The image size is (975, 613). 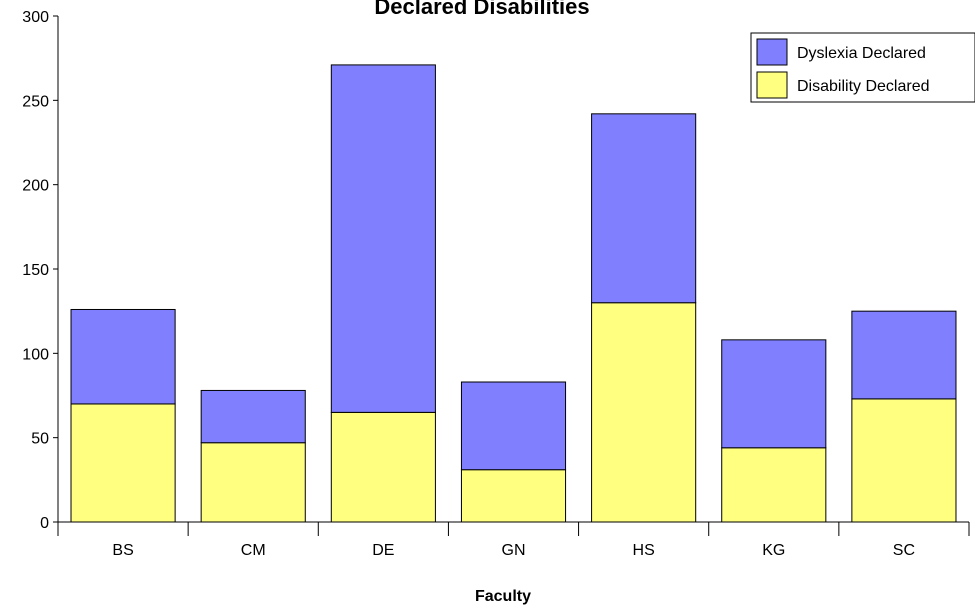 I want to click on y-axis: 0 50 100 150 200 250 300, so click(x=40, y=270).